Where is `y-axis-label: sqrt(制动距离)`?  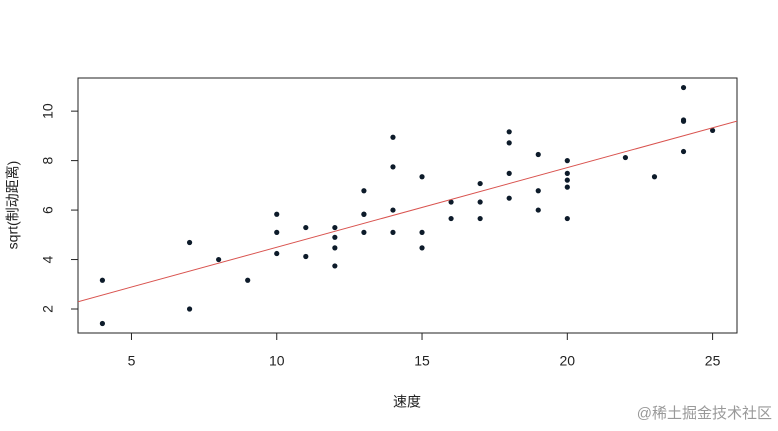 y-axis-label: sqrt(制动距离) is located at coordinates (13, 205).